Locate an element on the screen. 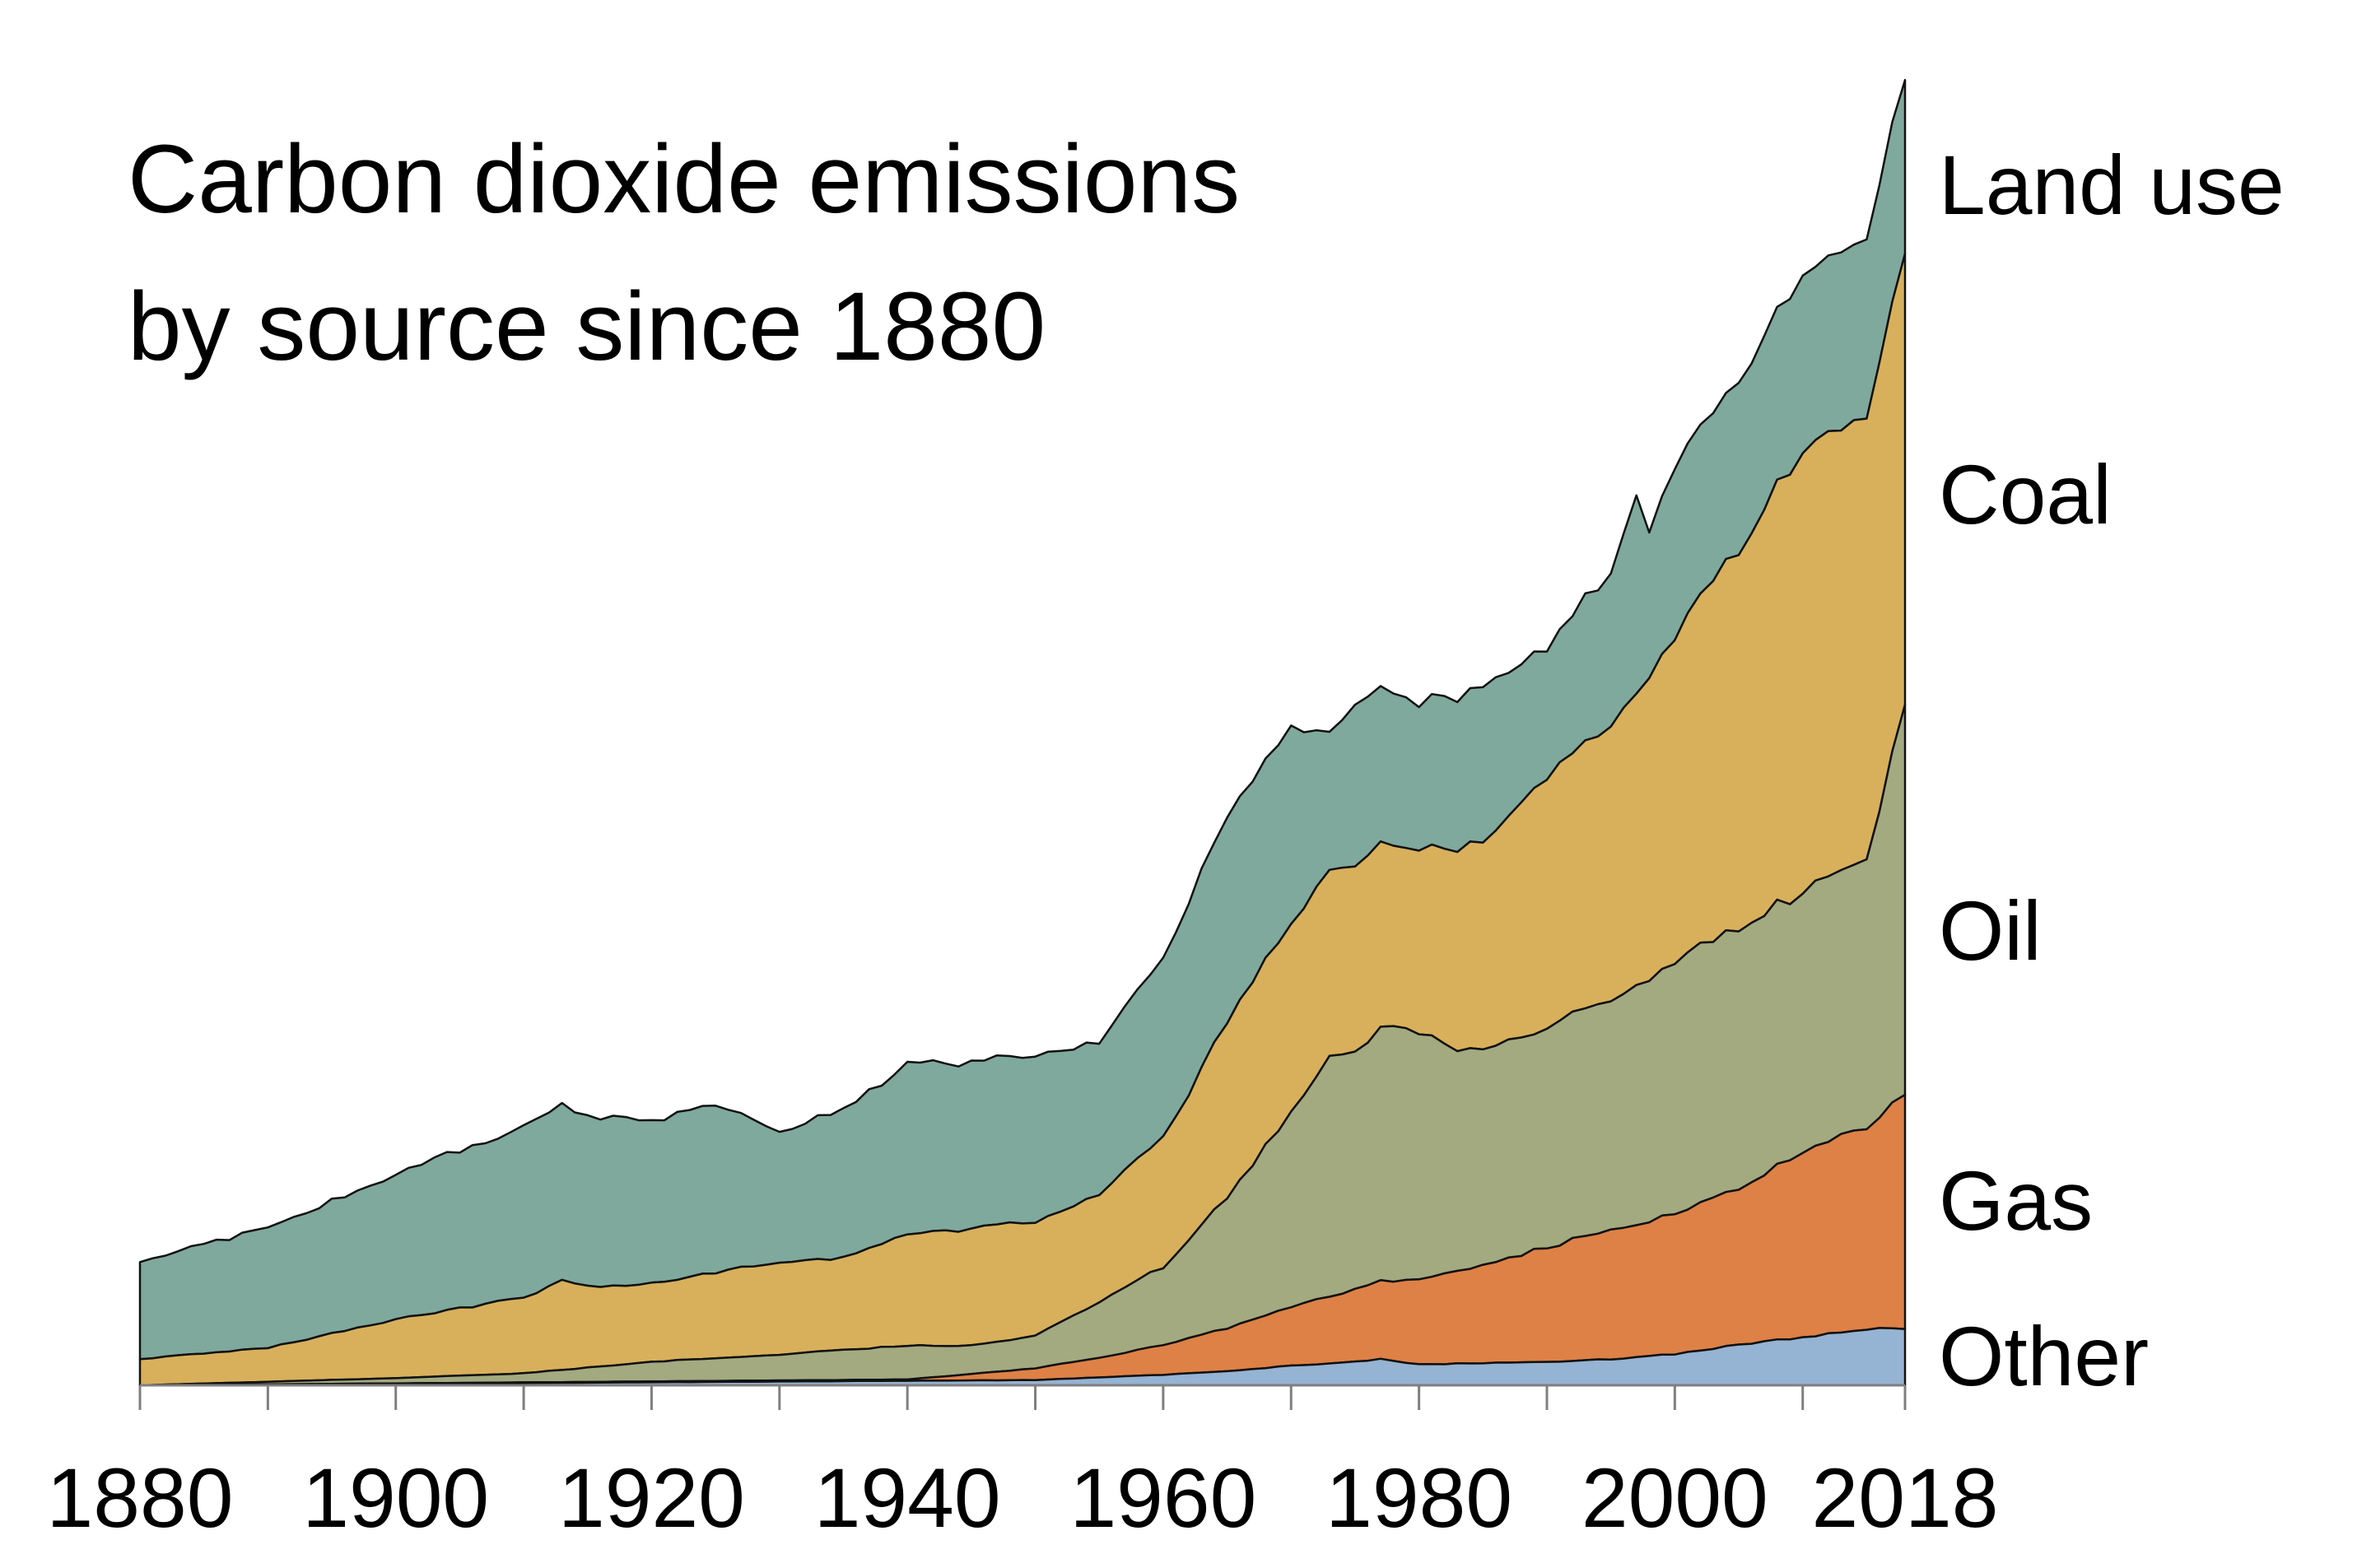 The image size is (2371, 1568). x-tick-label: 1920 is located at coordinates (651, 1498).